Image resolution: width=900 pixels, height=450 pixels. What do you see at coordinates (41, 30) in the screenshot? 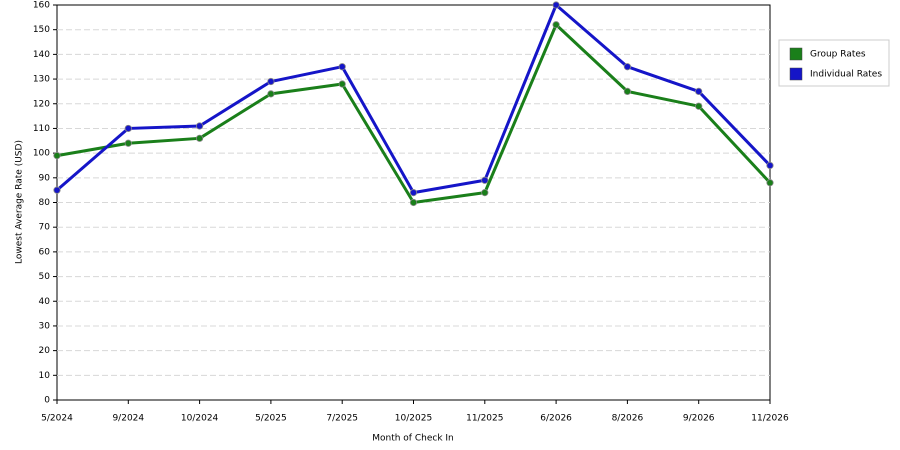
I see `y-tick-label: 150` at bounding box center [41, 30].